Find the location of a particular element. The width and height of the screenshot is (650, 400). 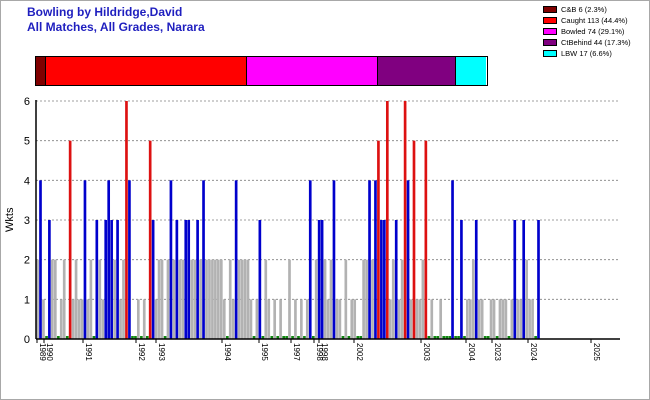

x-tick-label: 2004 is located at coordinates (471, 352).